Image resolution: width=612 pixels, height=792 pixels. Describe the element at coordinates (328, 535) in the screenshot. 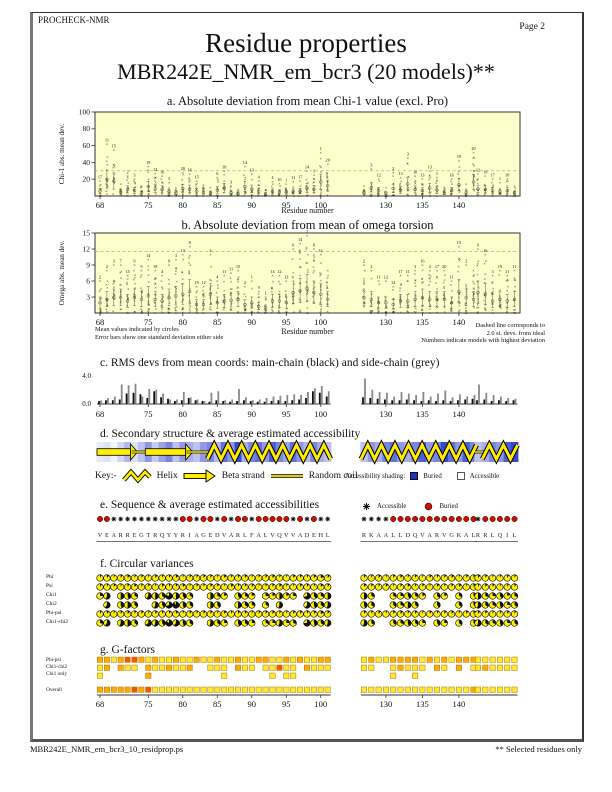

I see `svg-text: L` at that location.